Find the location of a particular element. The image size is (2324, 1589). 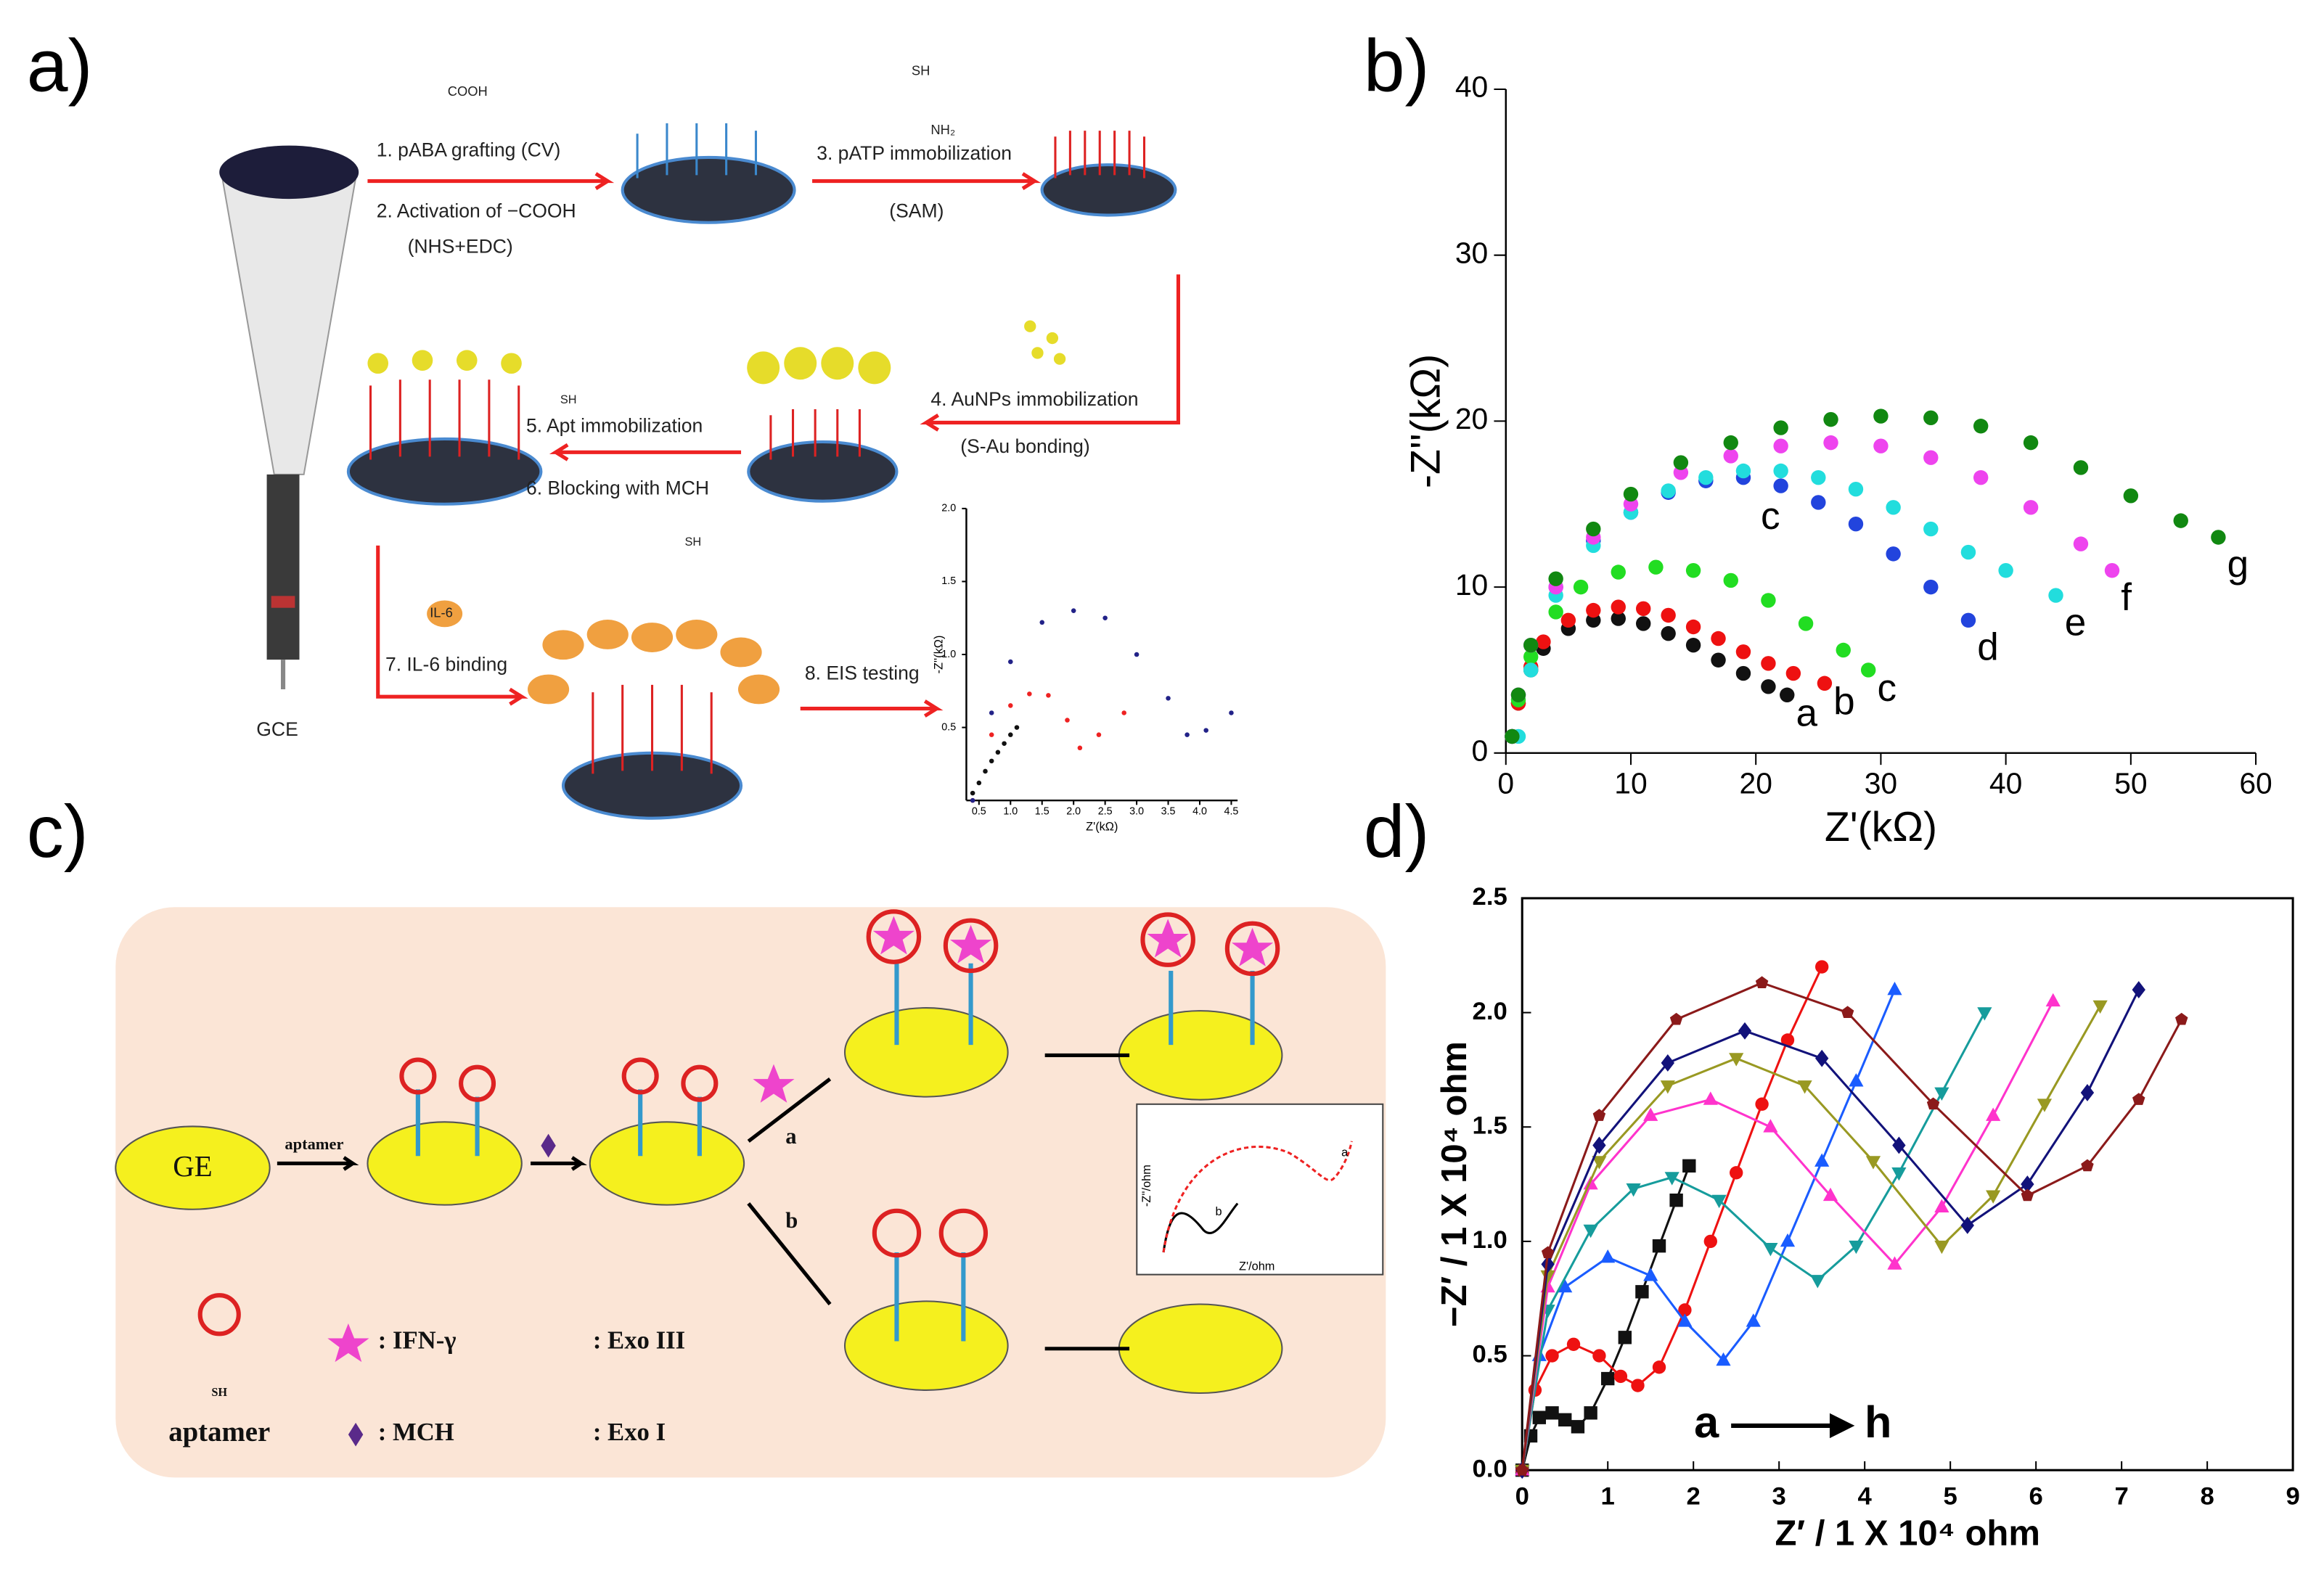

x-tick-label: 10 is located at coordinates (1630, 783).